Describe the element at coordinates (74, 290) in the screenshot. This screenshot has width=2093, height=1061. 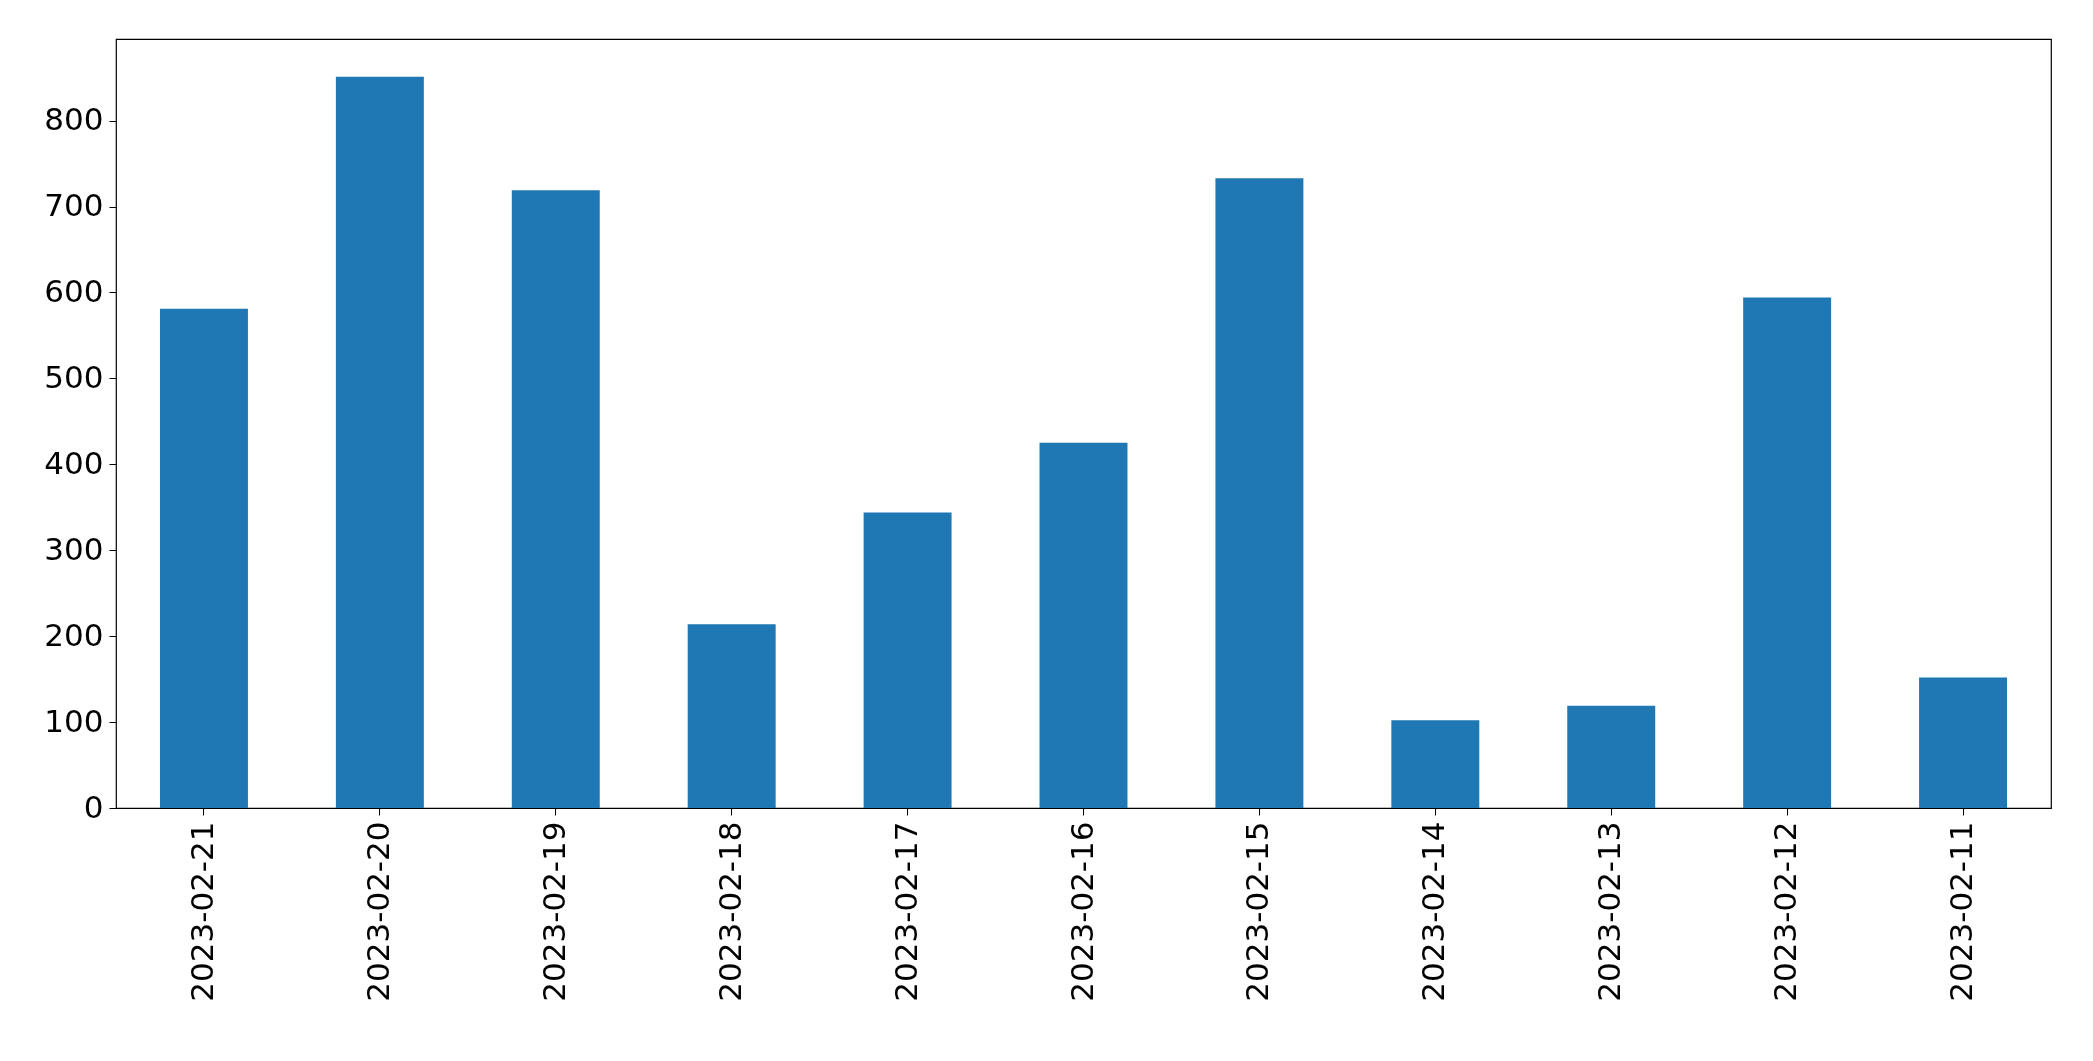
I see `y-tick-label: 600` at that location.